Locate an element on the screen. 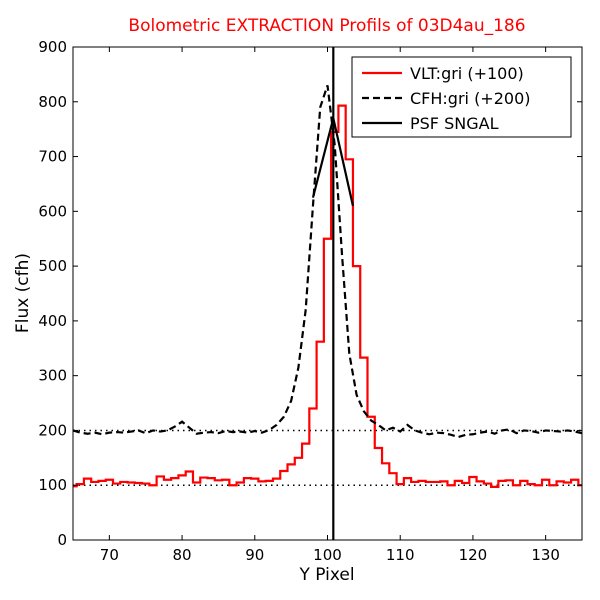 The image size is (600, 600). y-axis-label: Flux (cfh) is located at coordinates (23, 293).